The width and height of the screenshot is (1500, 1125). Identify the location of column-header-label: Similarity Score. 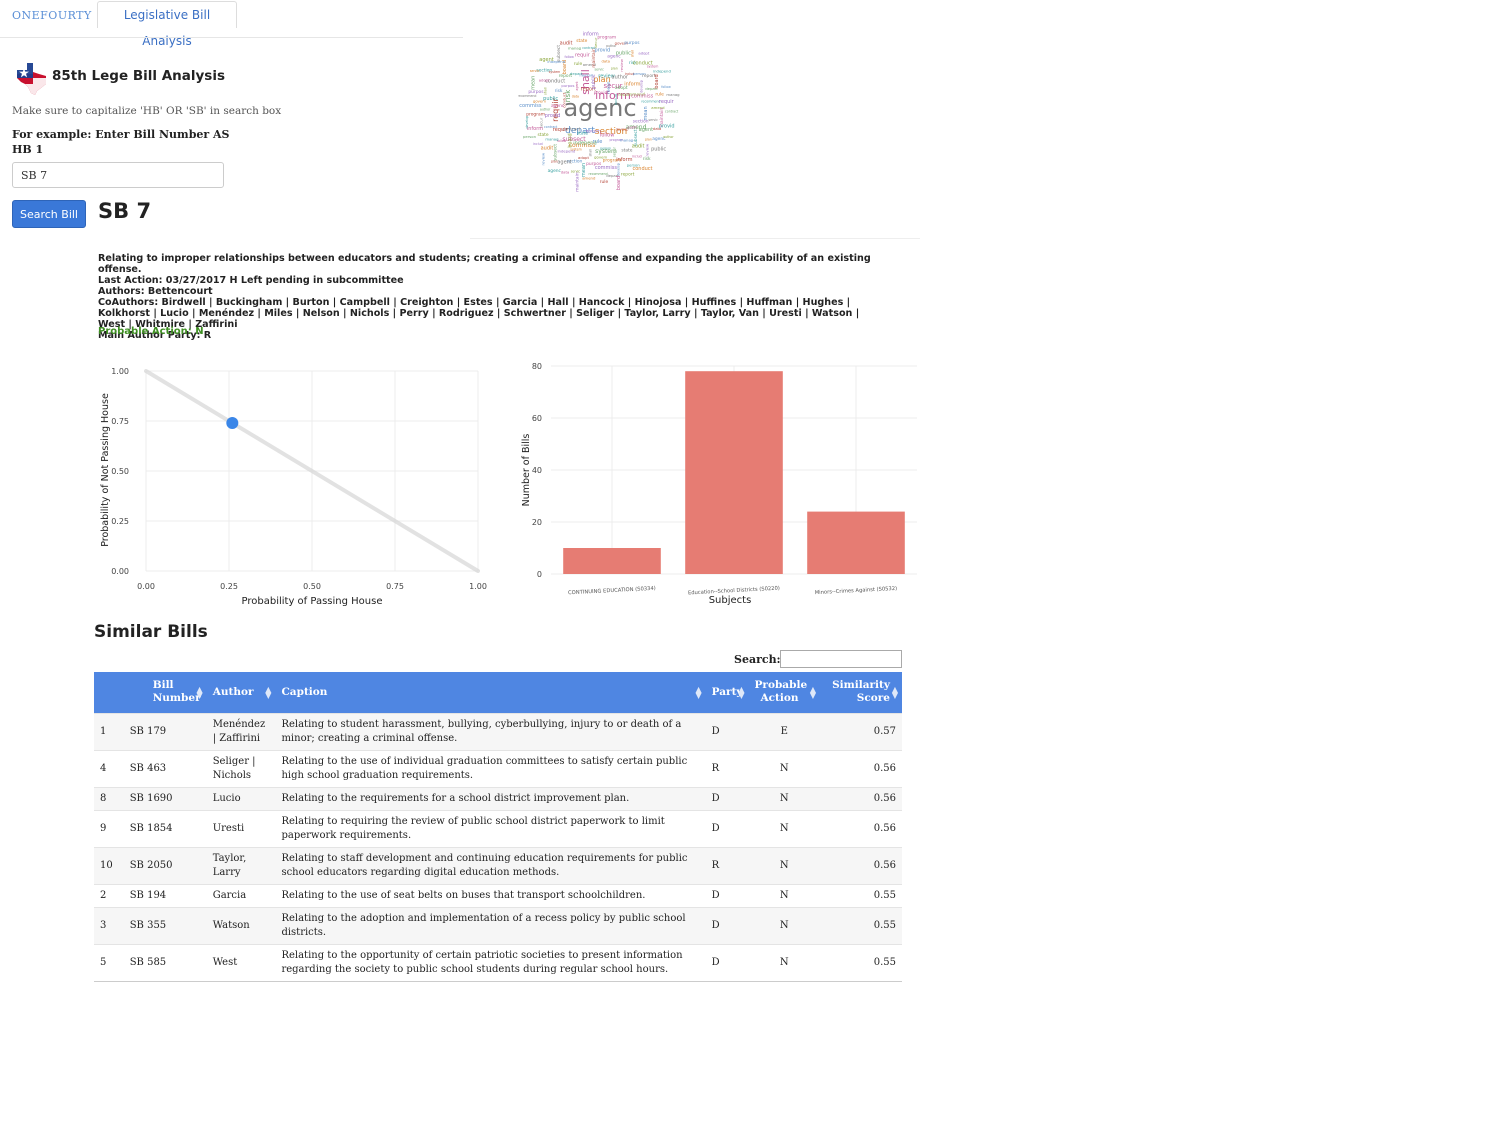
(861, 692).